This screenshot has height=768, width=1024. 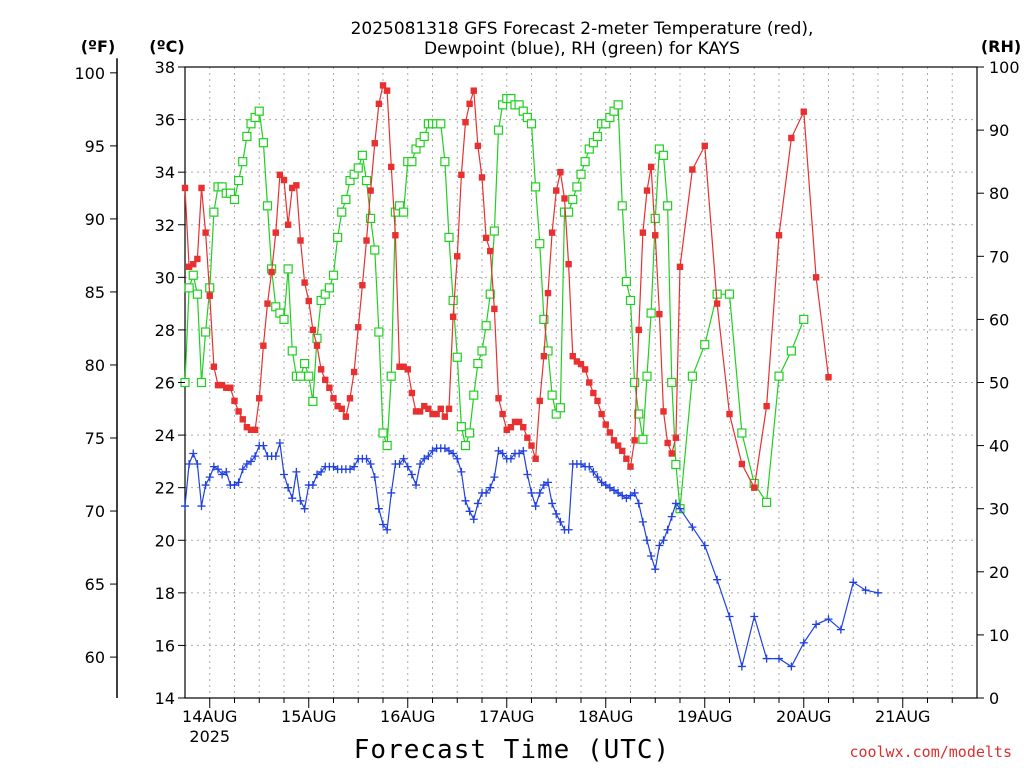 I want to click on rh-tick-label: 10, so click(x=999, y=635).